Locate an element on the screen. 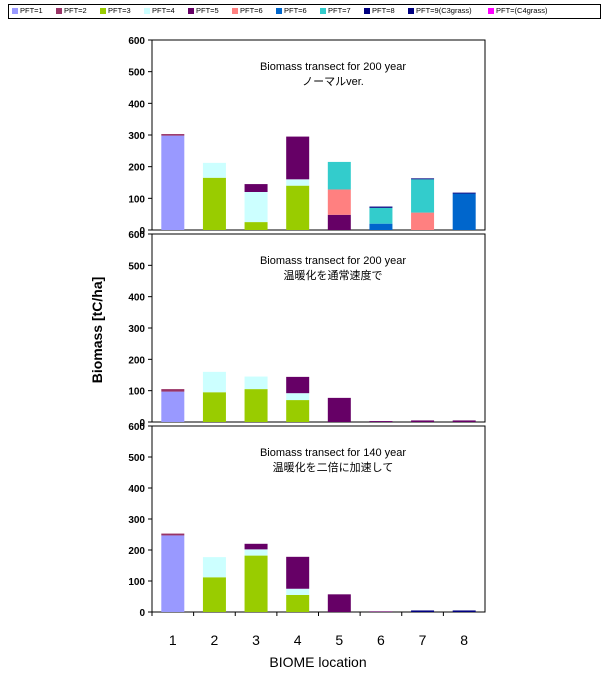  panel-subtitle: 温暖化を通常速度で is located at coordinates (333, 275).